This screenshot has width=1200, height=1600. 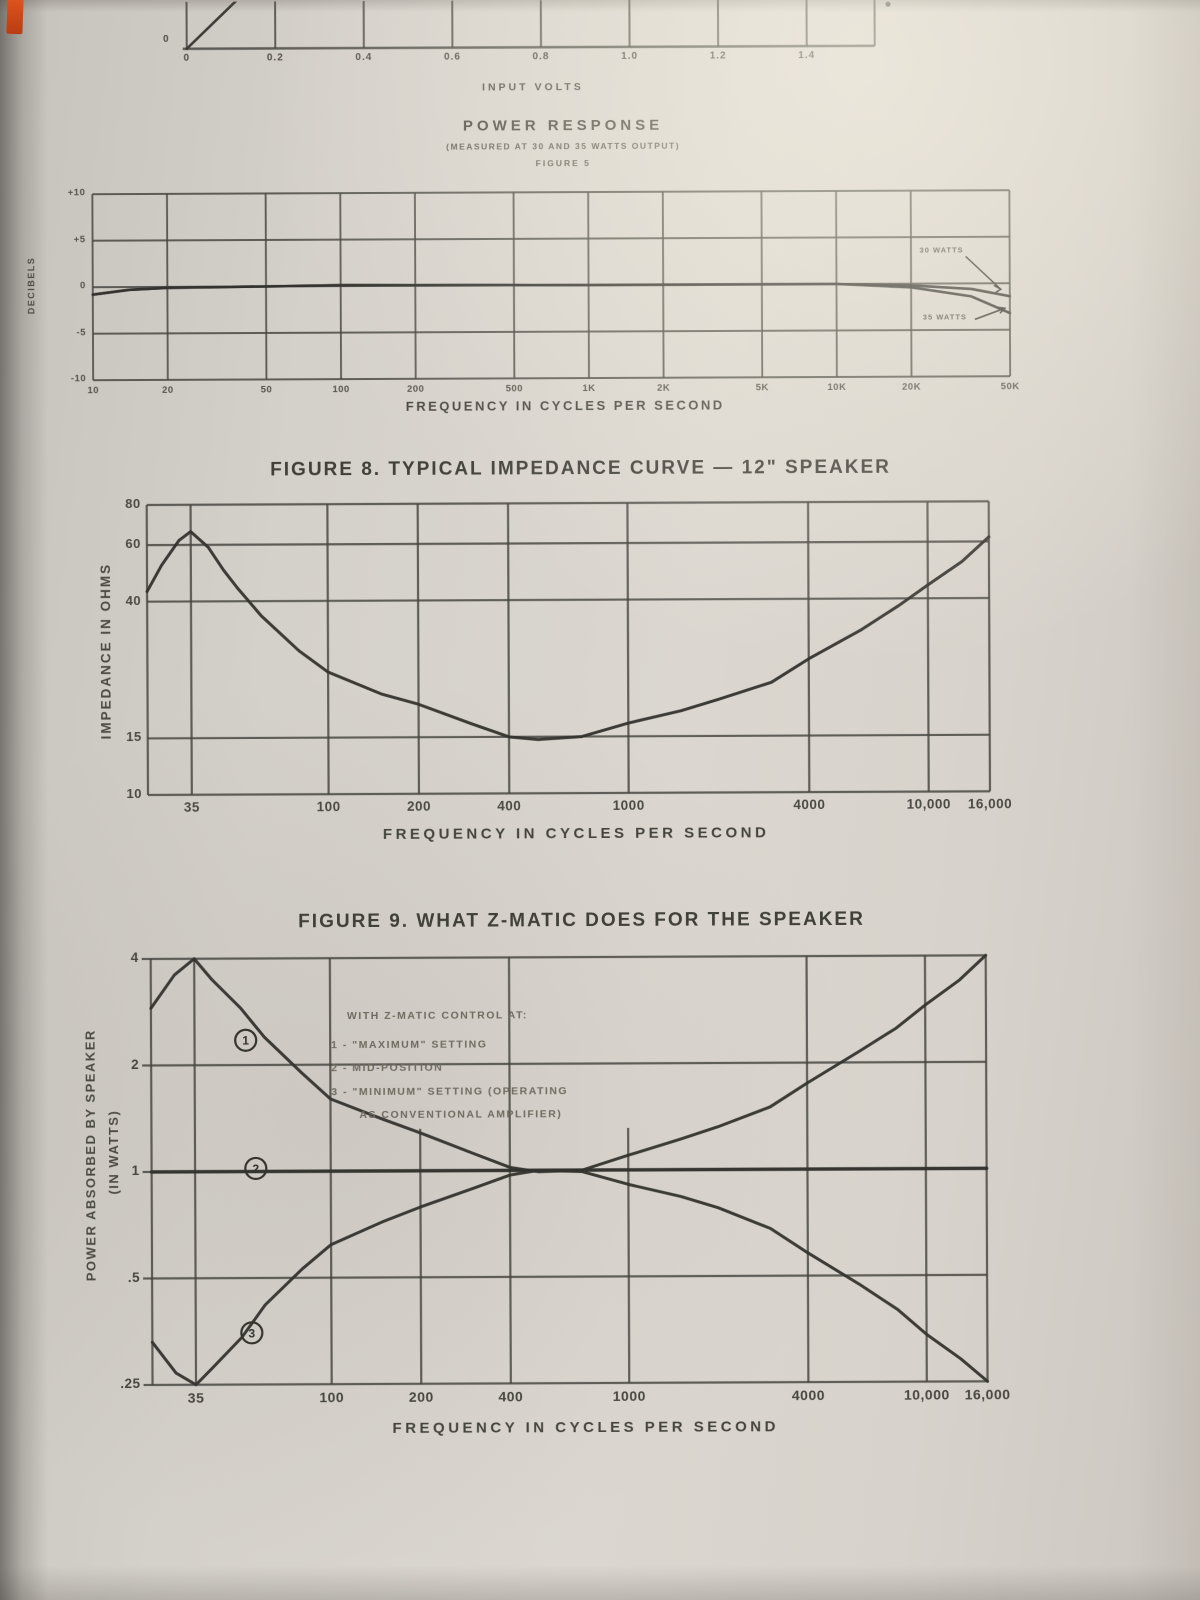 I want to click on pr-y-tick: +5, so click(x=79, y=239).